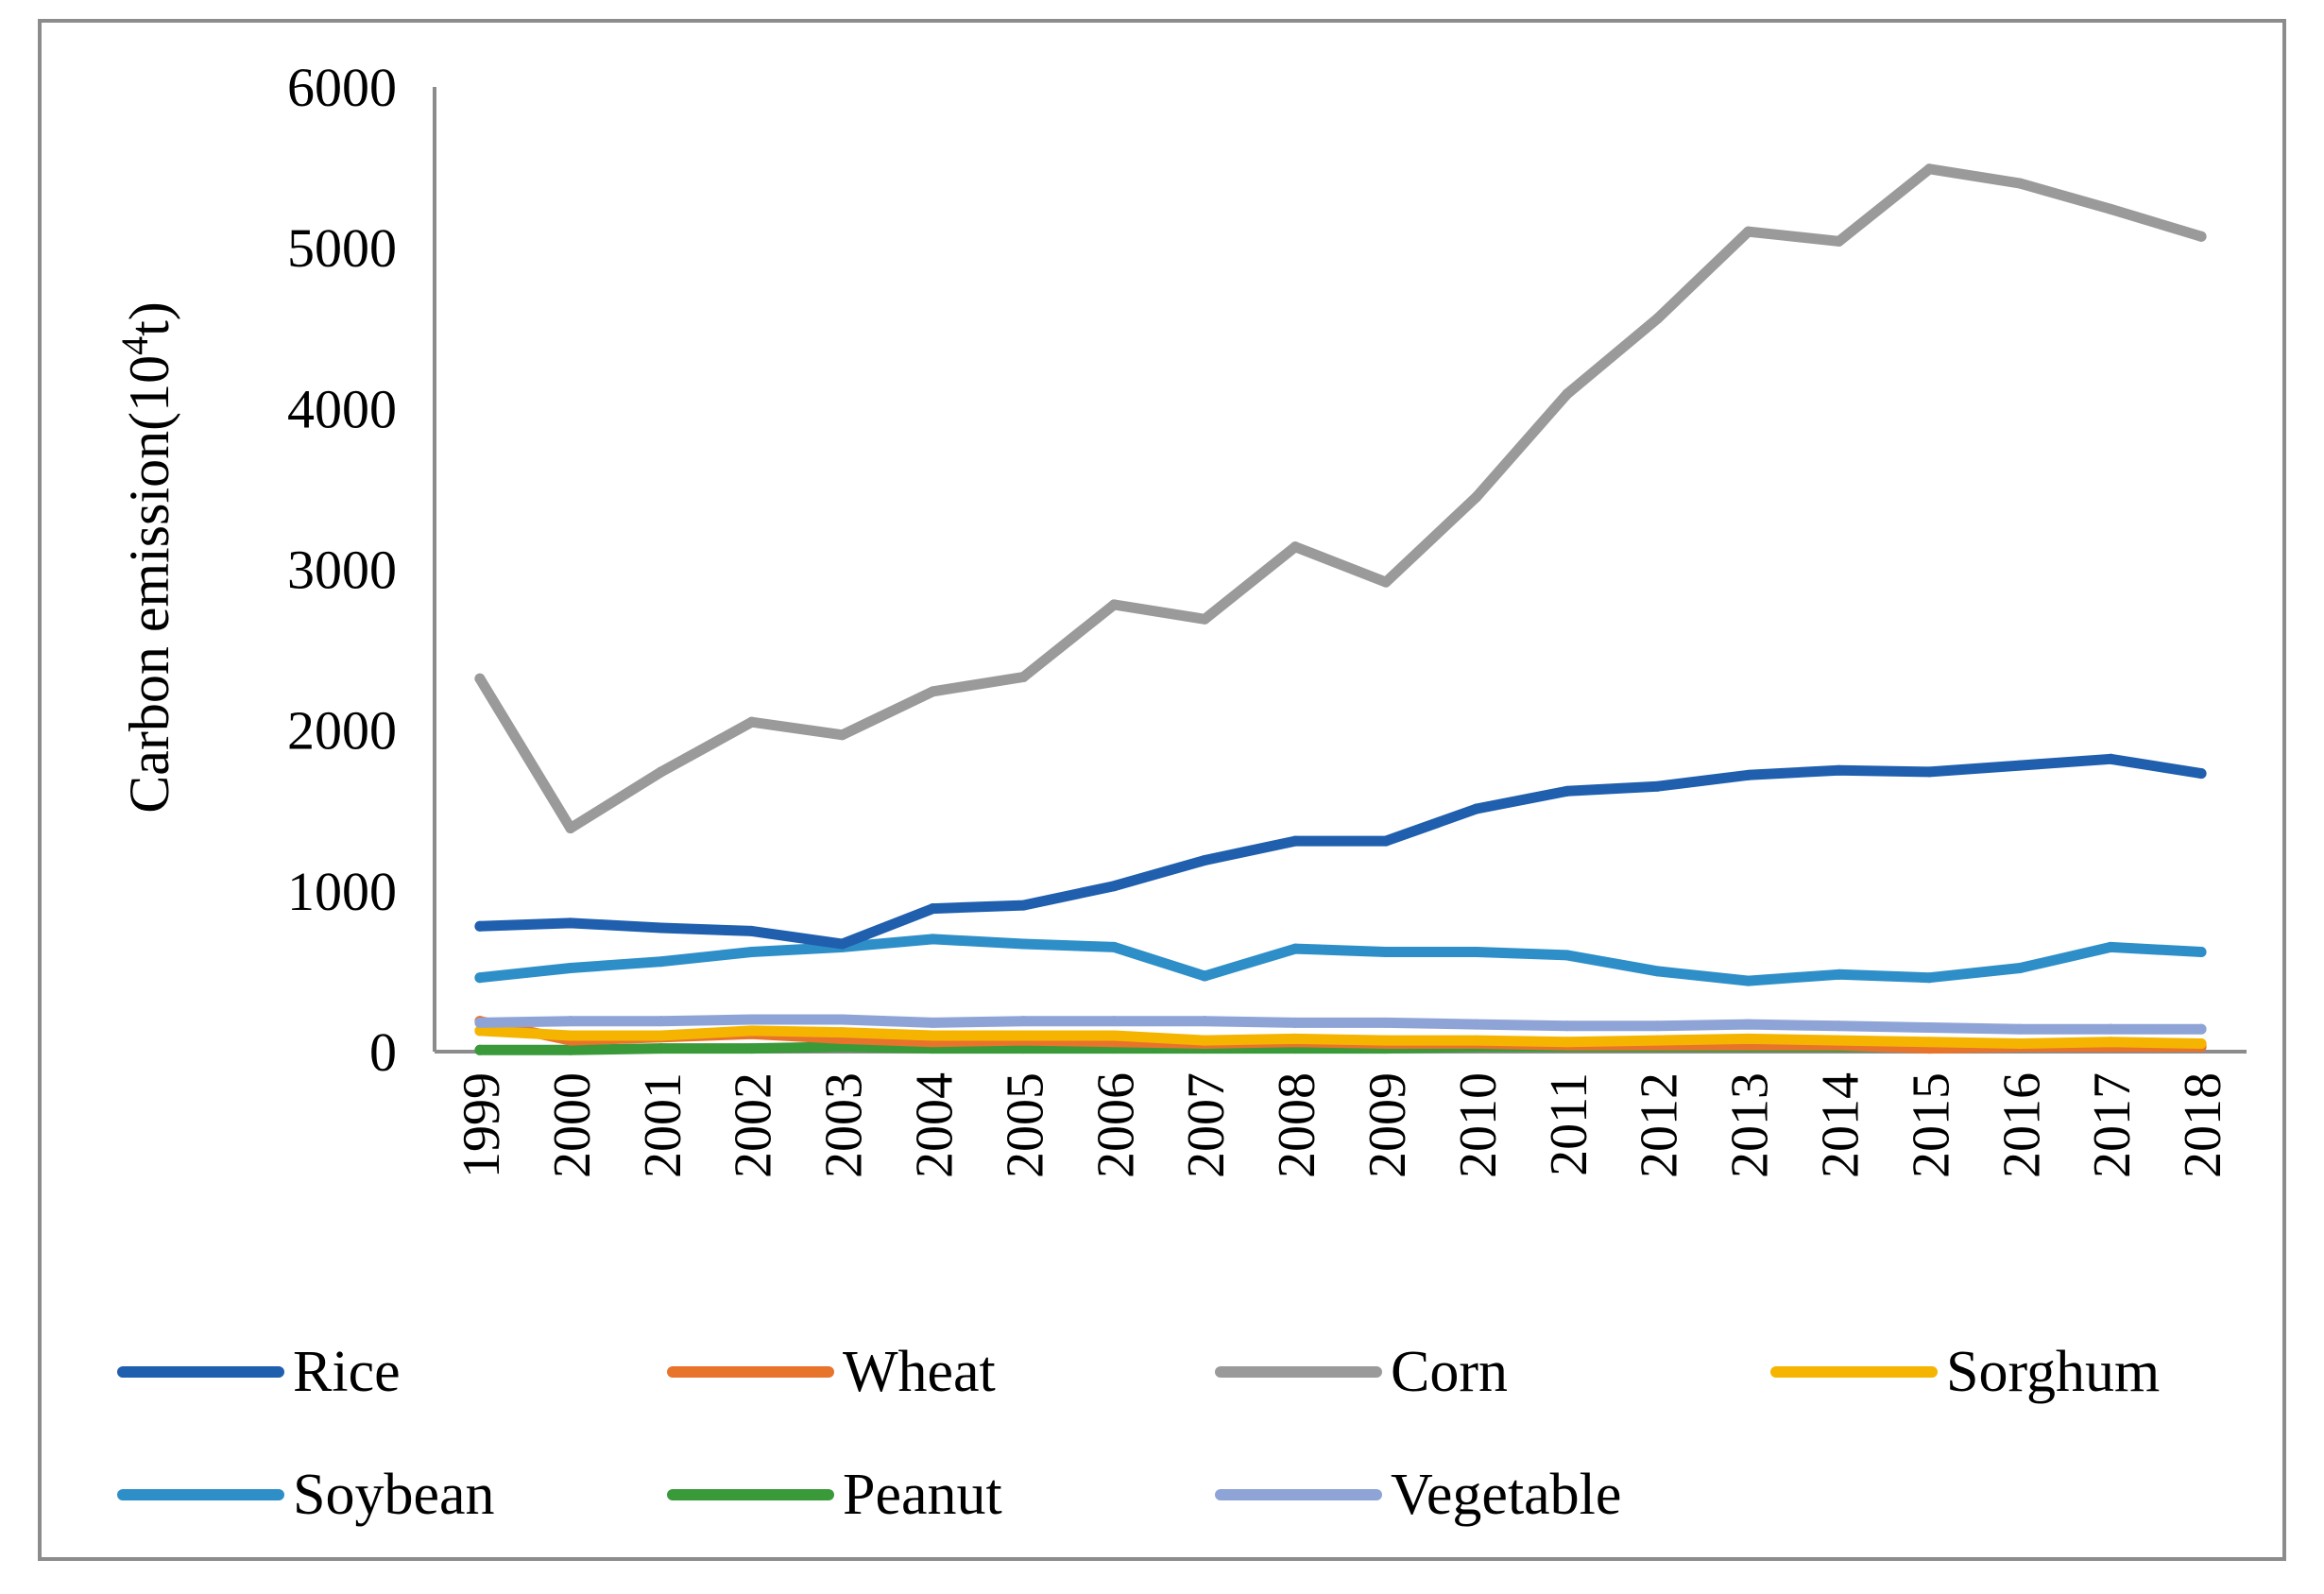  What do you see at coordinates (572, 1125) in the screenshot?
I see `x-tick-label: 2000` at bounding box center [572, 1125].